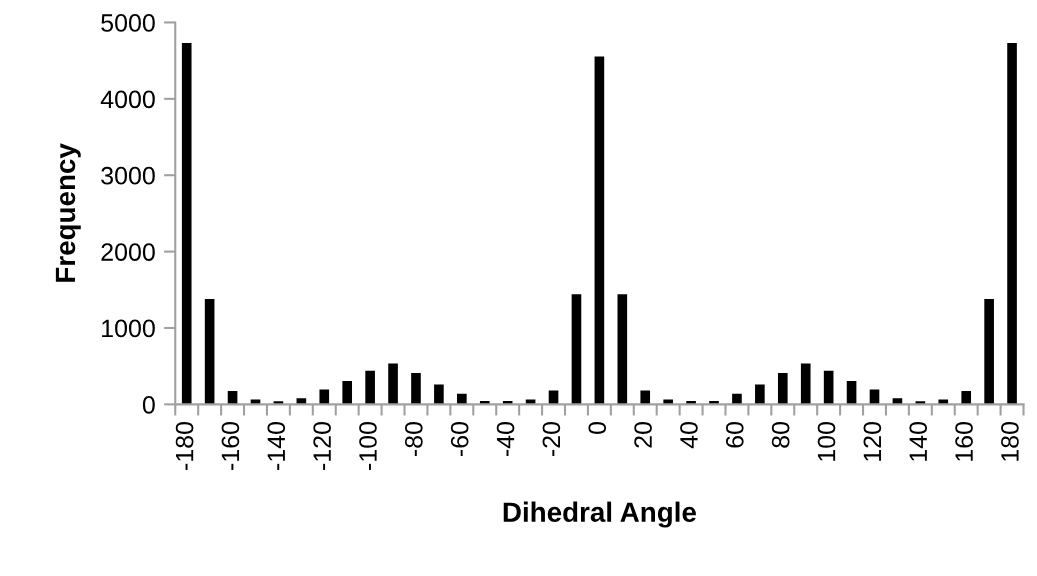 The width and height of the screenshot is (1037, 576). What do you see at coordinates (413, 439) in the screenshot?
I see `x-tick-label: -80` at bounding box center [413, 439].